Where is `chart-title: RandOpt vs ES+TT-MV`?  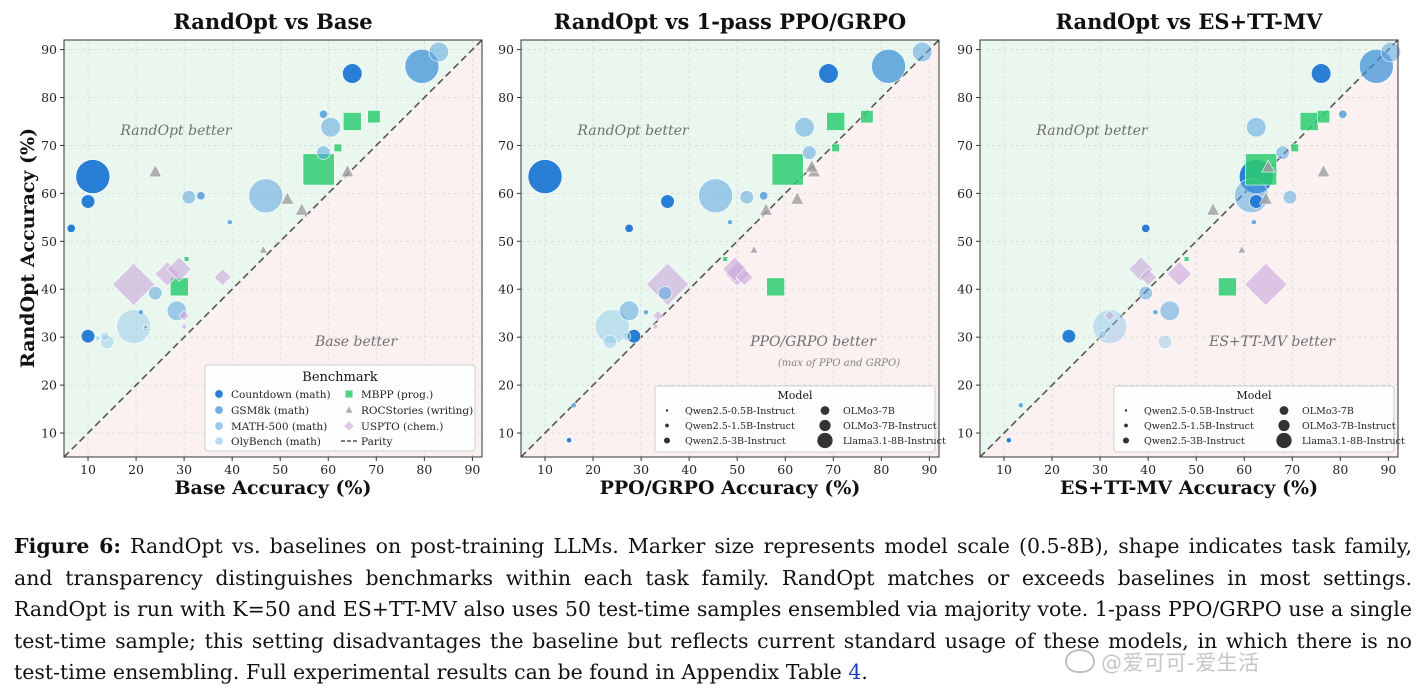
chart-title: RandOpt vs ES+TT-MV is located at coordinates (1190, 21).